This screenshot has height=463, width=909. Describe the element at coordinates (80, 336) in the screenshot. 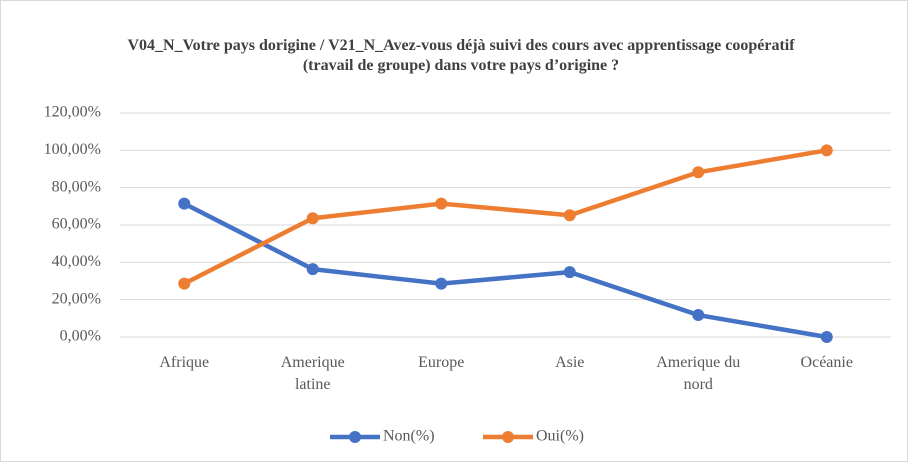

I see `y-tick-label: 0,00%` at that location.